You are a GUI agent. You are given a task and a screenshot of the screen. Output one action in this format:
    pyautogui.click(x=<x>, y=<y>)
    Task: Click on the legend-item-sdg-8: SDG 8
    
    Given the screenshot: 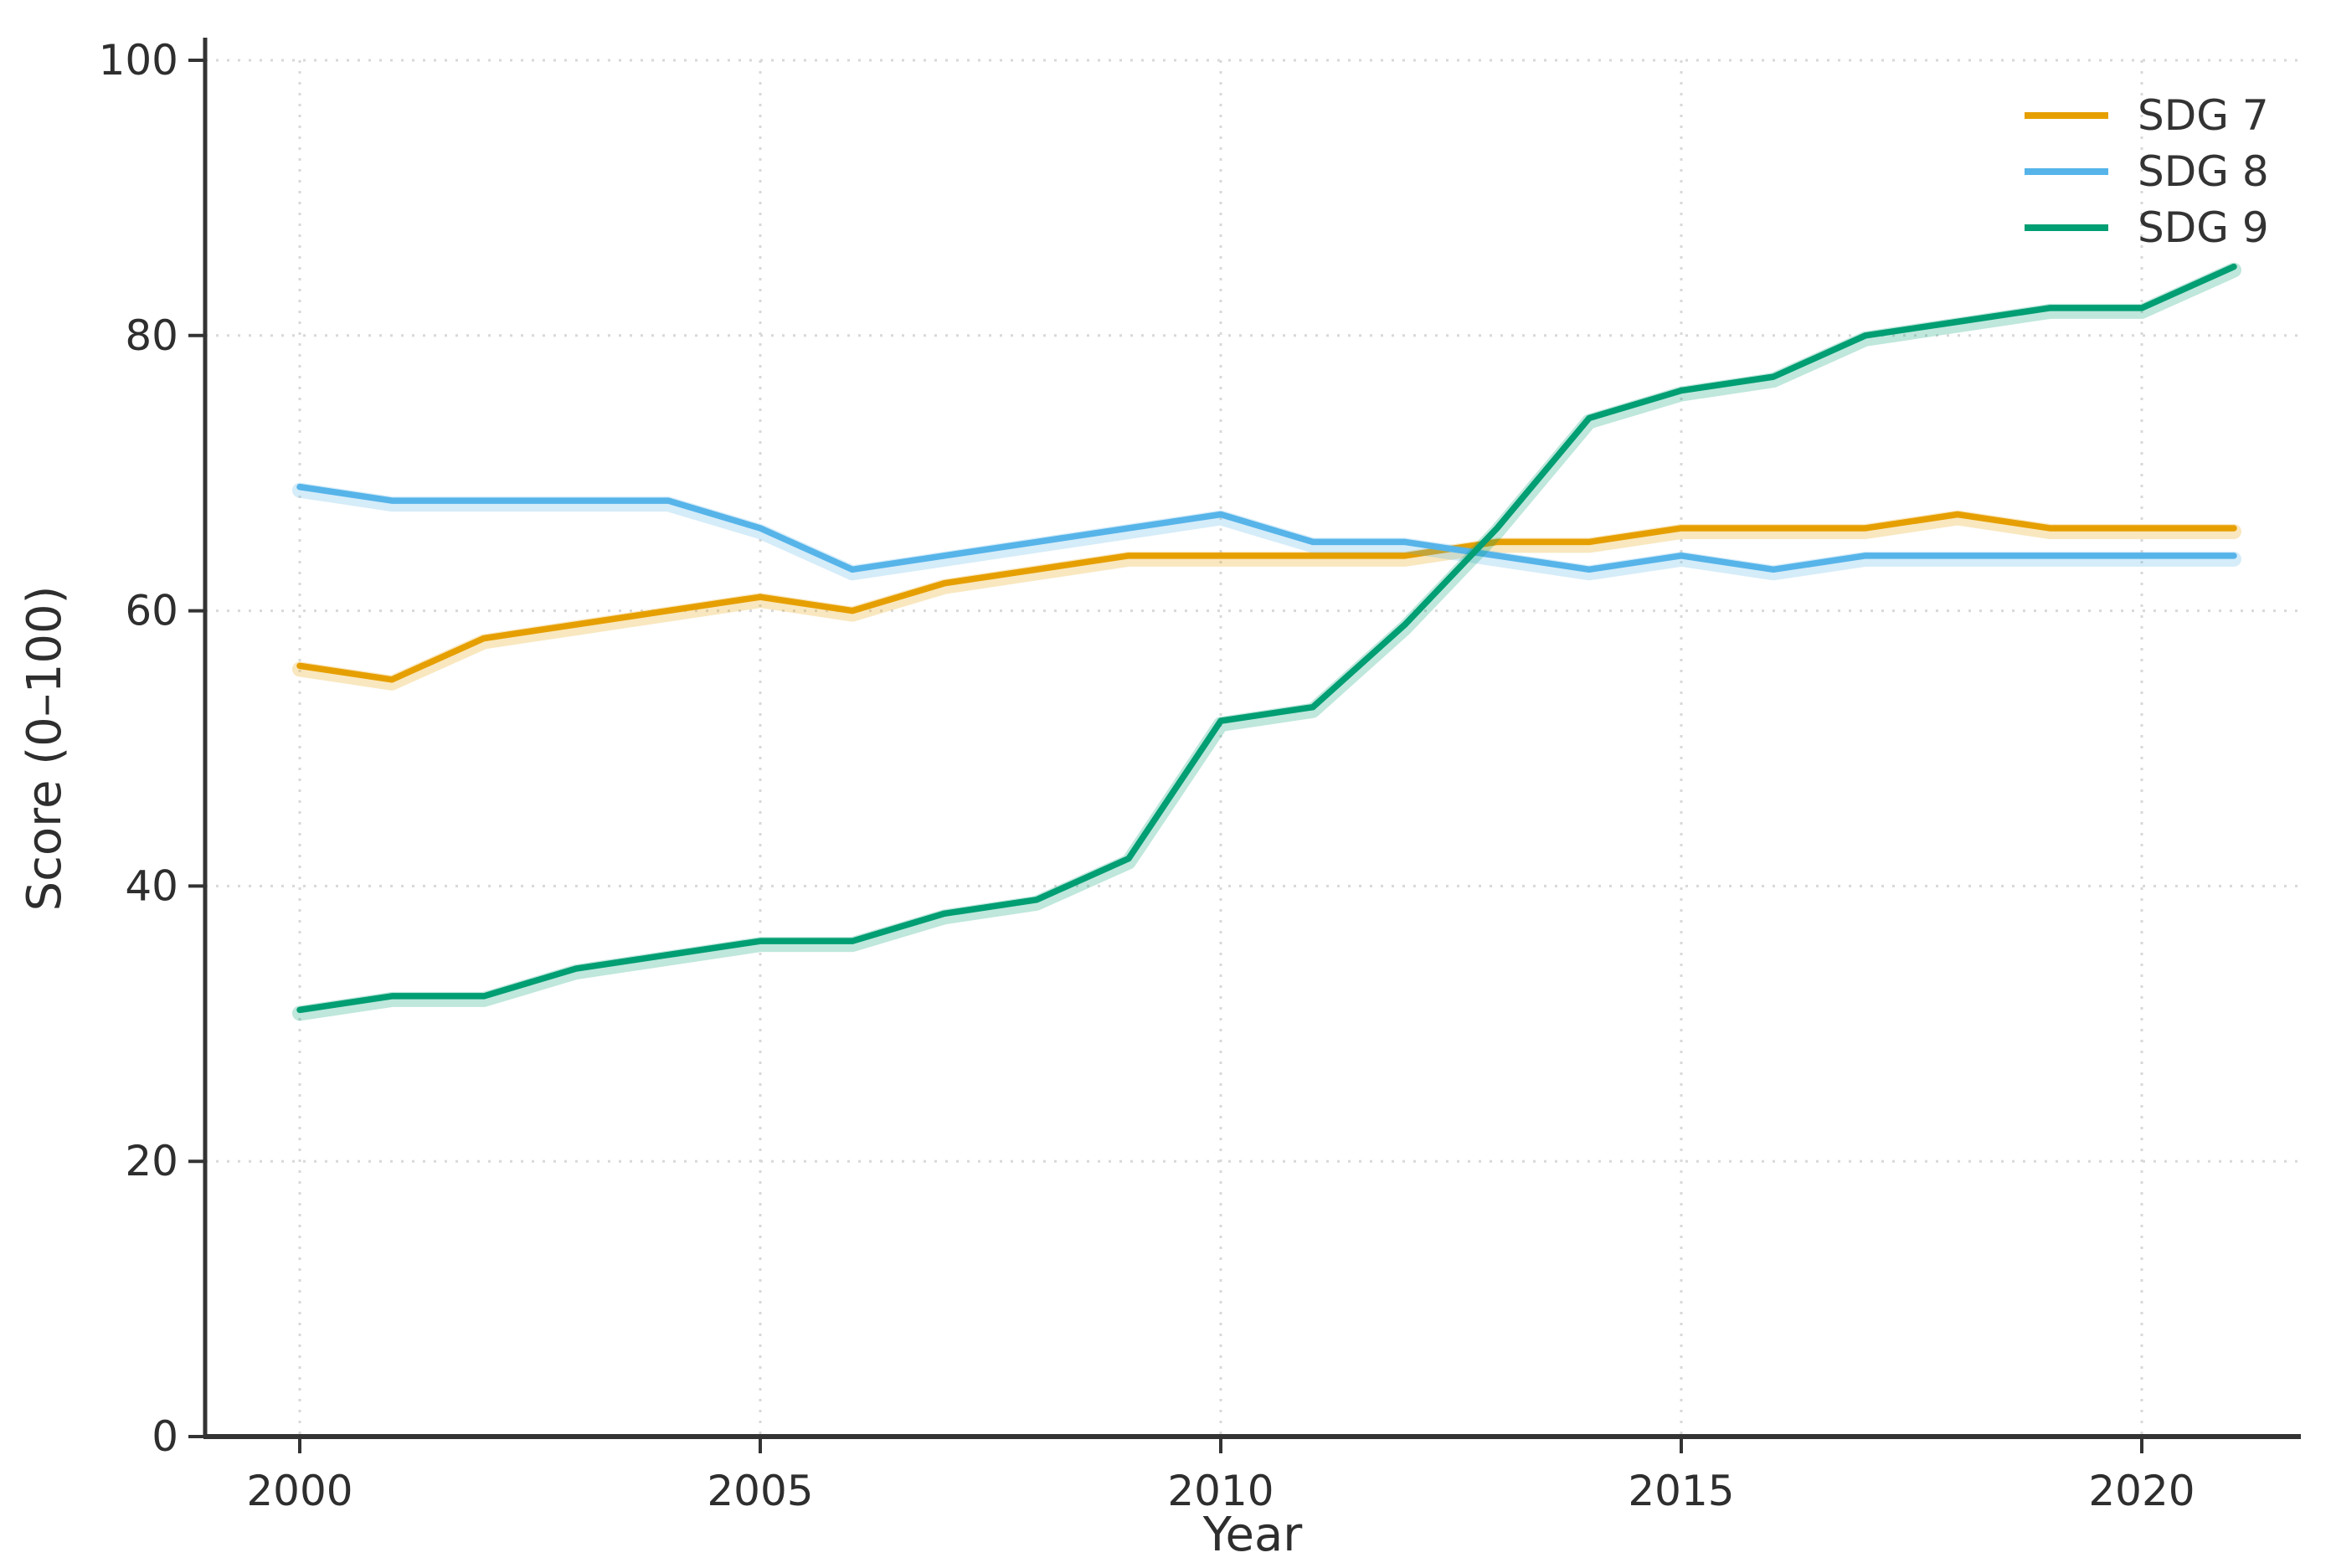 What is the action you would take?
    pyautogui.click(x=2147, y=171)
    